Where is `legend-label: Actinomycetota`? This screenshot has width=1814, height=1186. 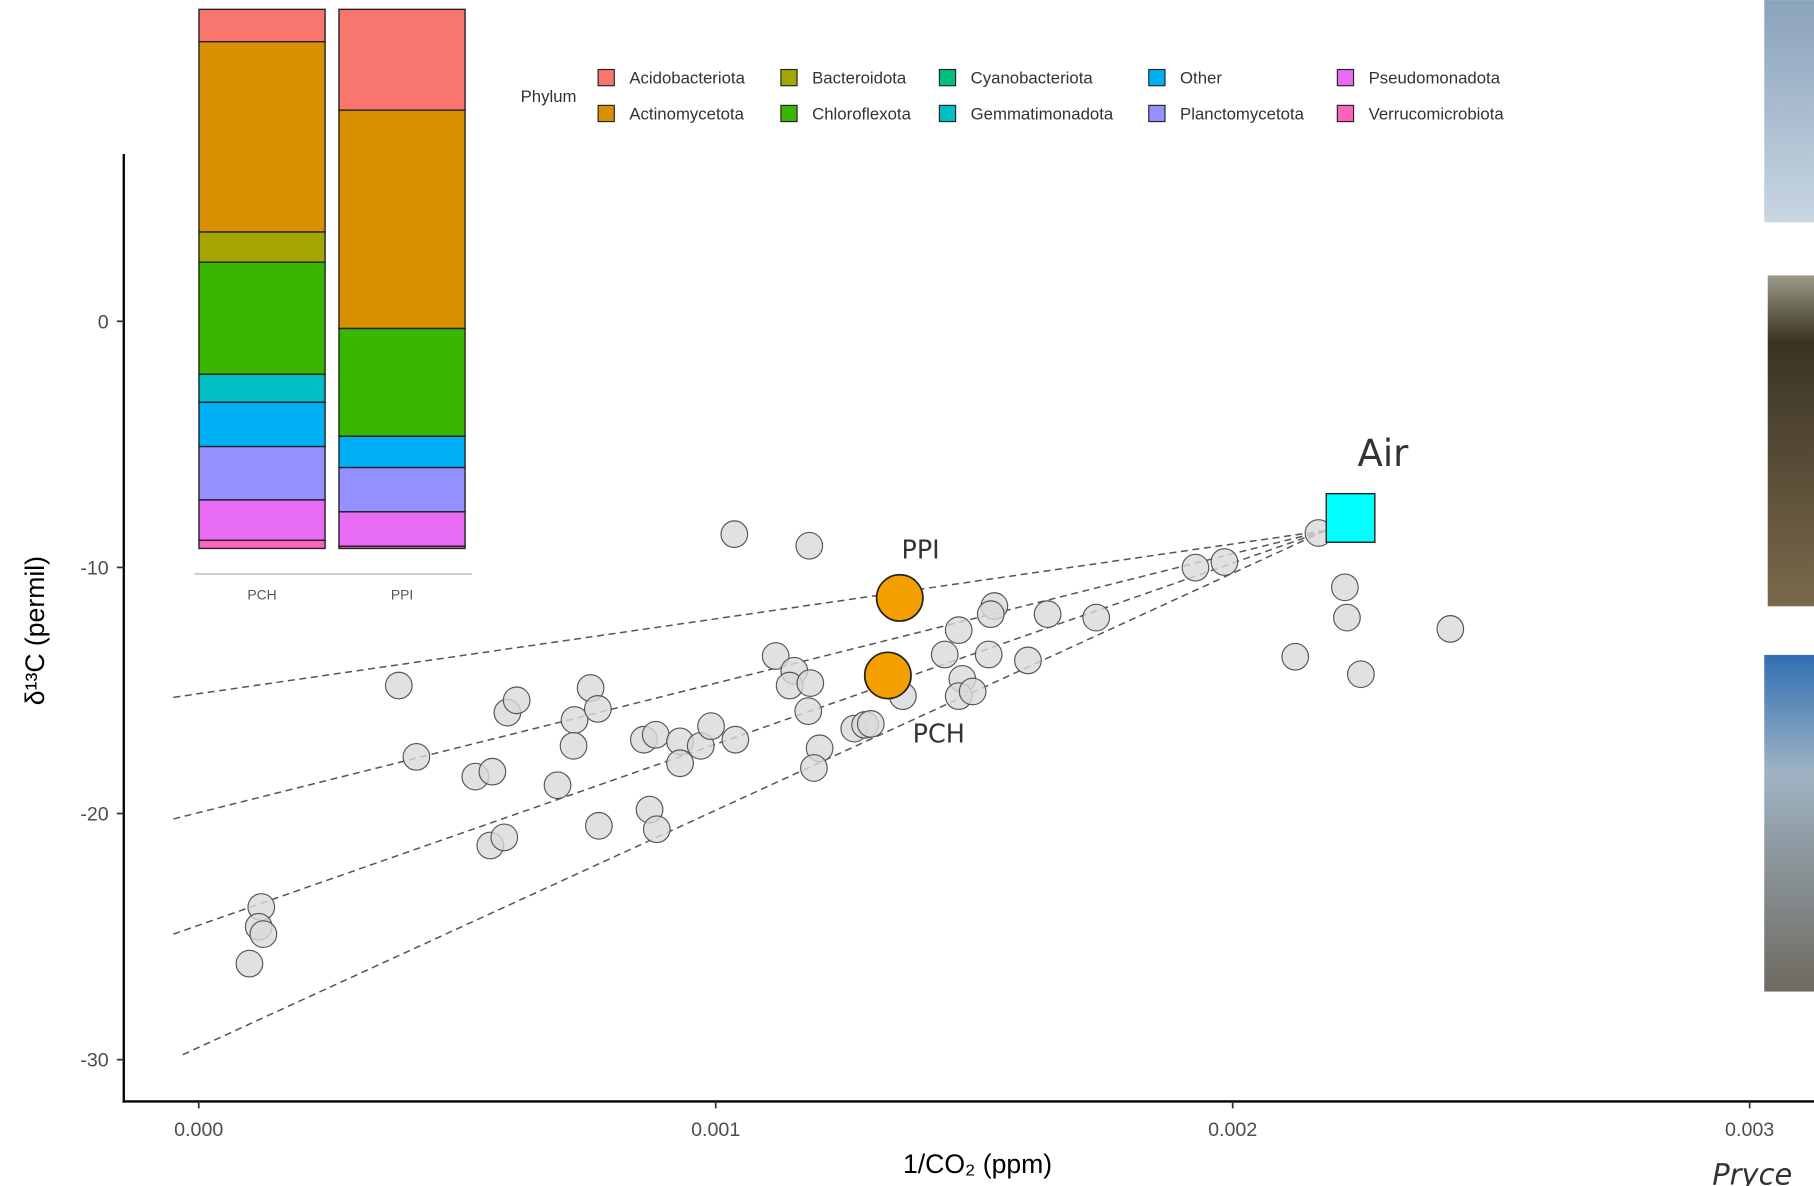
legend-label: Actinomycetota is located at coordinates (686, 113).